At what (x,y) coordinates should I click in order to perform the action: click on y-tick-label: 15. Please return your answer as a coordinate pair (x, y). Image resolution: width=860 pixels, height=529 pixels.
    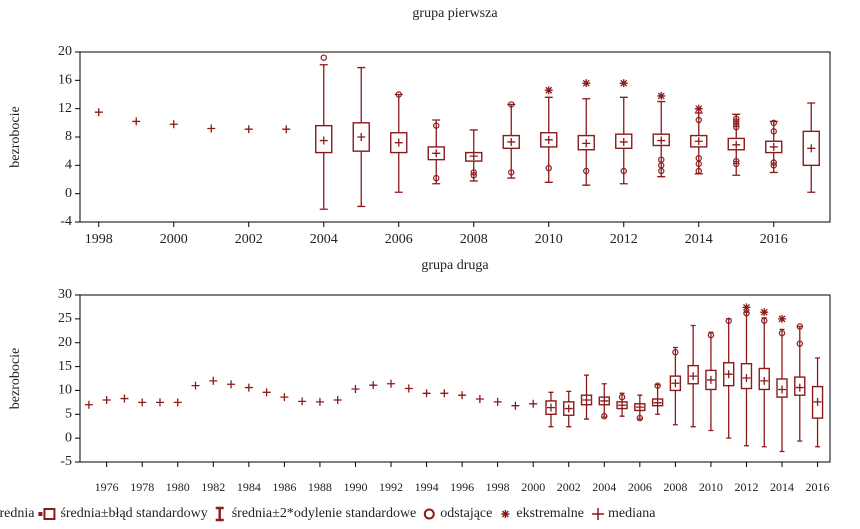
    Looking at the image, I should click on (65, 366).